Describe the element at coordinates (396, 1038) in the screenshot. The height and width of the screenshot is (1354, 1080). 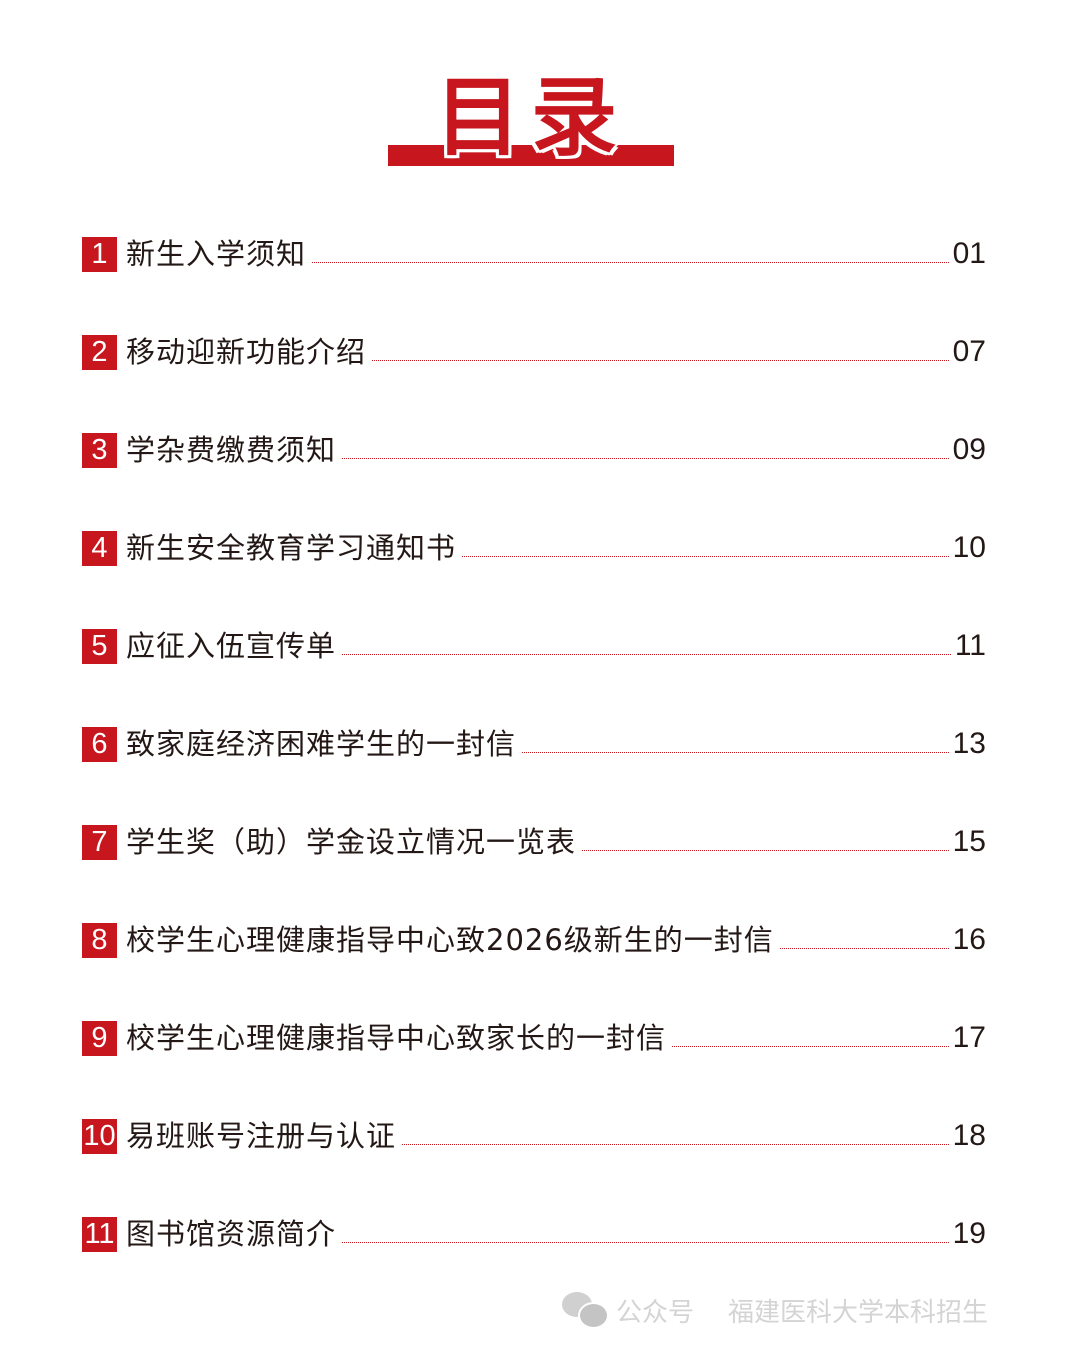
I see `entry-title: 校学生心理健康指导中心致家长的一封信` at that location.